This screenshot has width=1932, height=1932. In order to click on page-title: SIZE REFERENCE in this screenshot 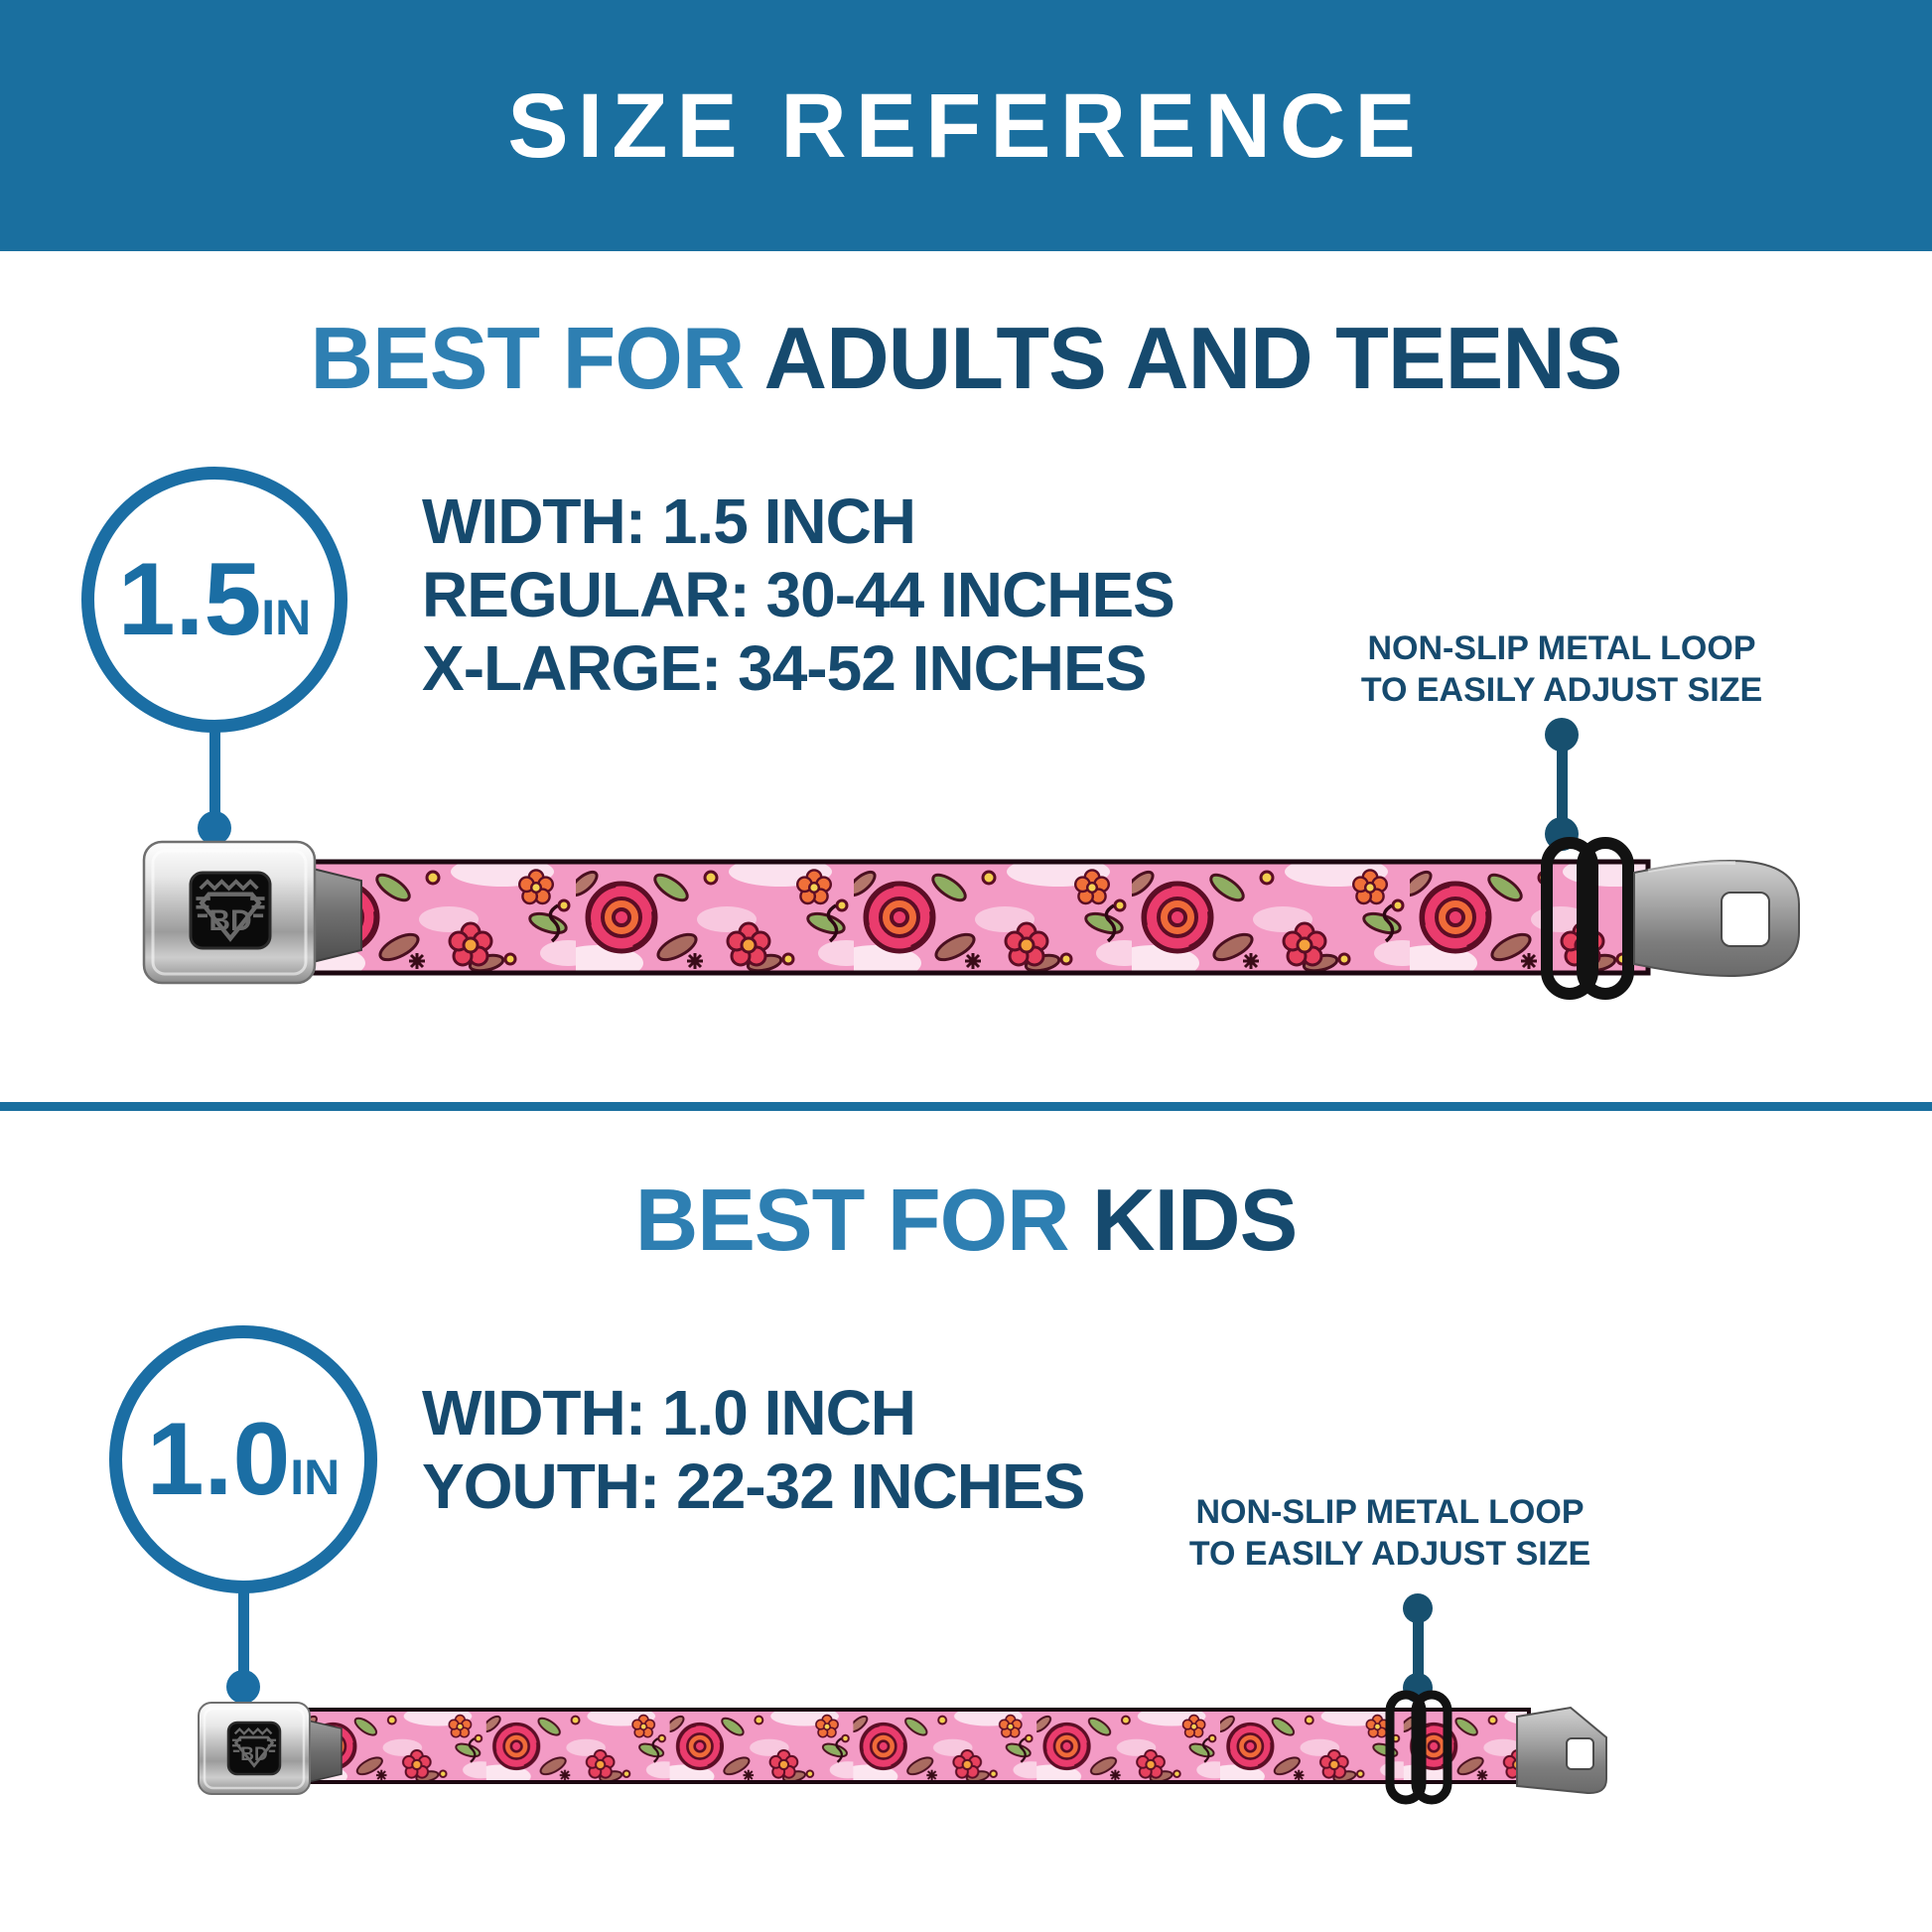, I will do `click(966, 126)`.